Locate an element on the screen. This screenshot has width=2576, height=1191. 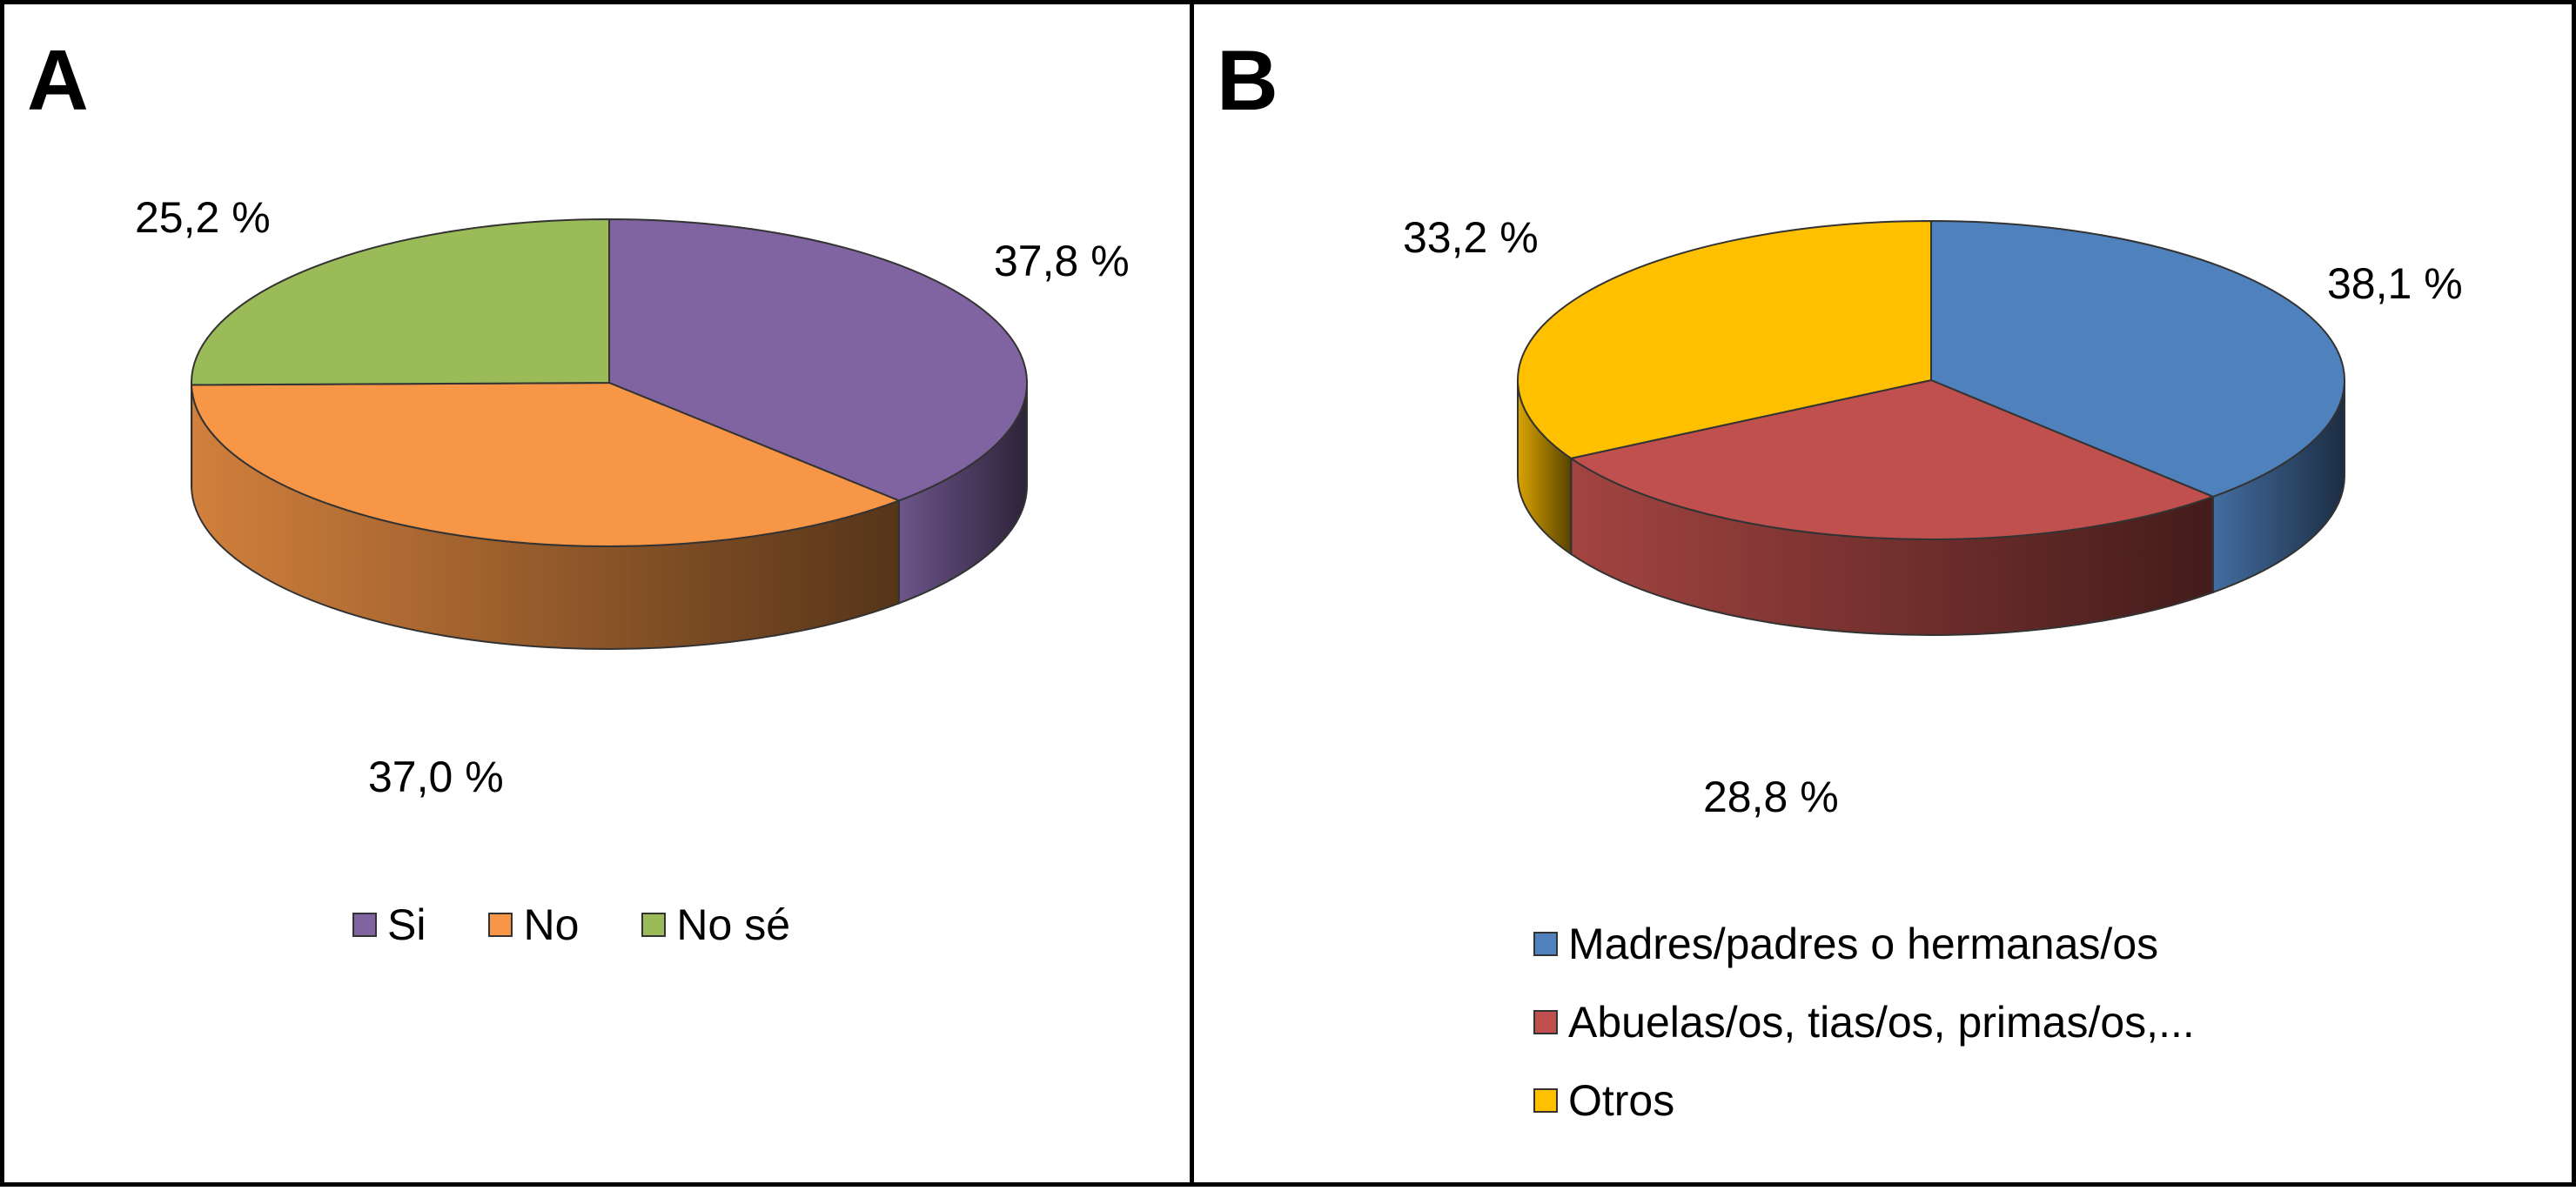
legend-swatch-grandparents-relatives is located at coordinates (1546, 1022).